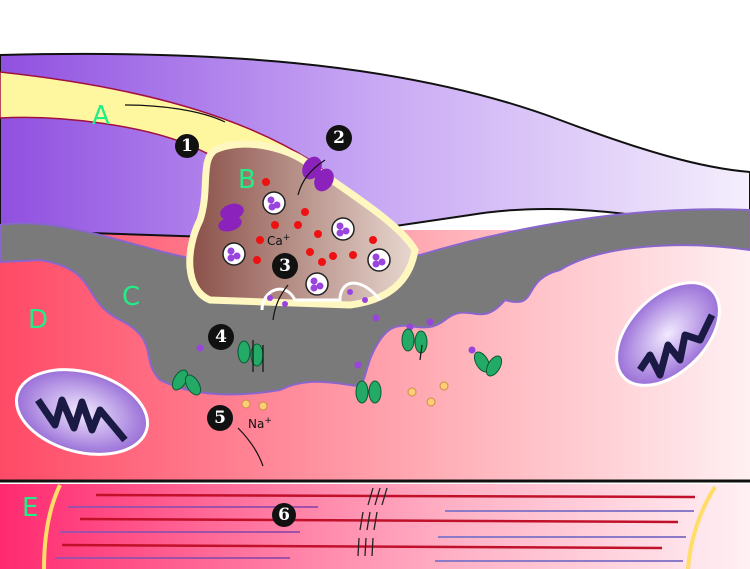  I want to click on label-A: A, so click(101, 116).